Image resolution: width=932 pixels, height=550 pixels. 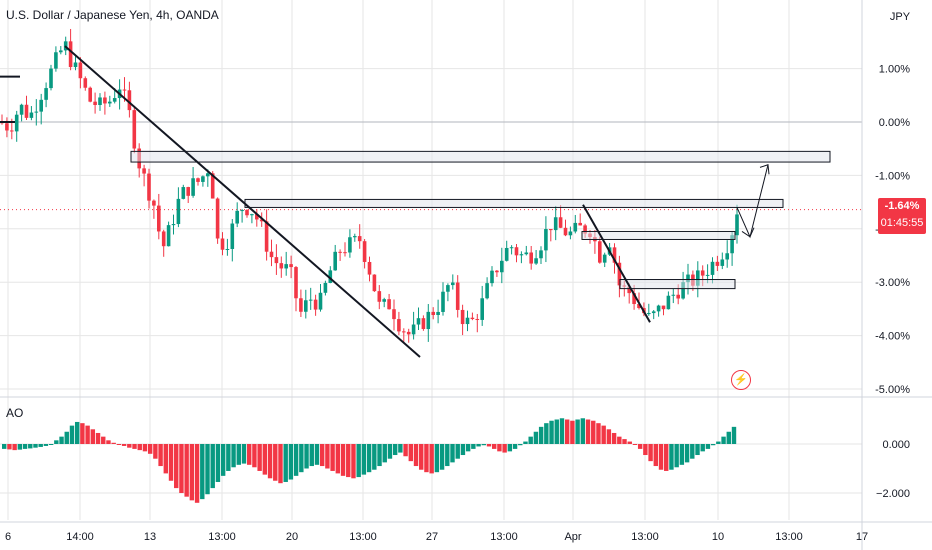 What do you see at coordinates (894, 123) in the screenshot?
I see `price-tick-label: 0.00%` at bounding box center [894, 123].